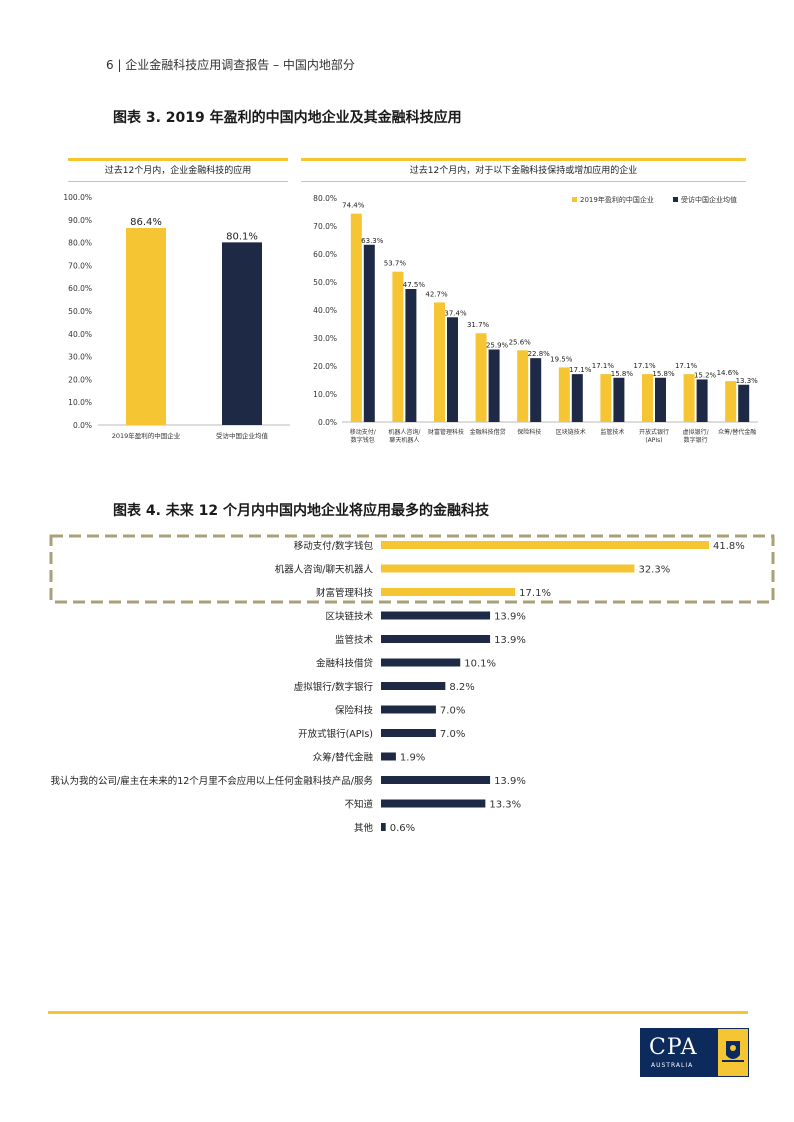  What do you see at coordinates (363, 432) in the screenshot?
I see `category-label: 移动支付/` at bounding box center [363, 432].